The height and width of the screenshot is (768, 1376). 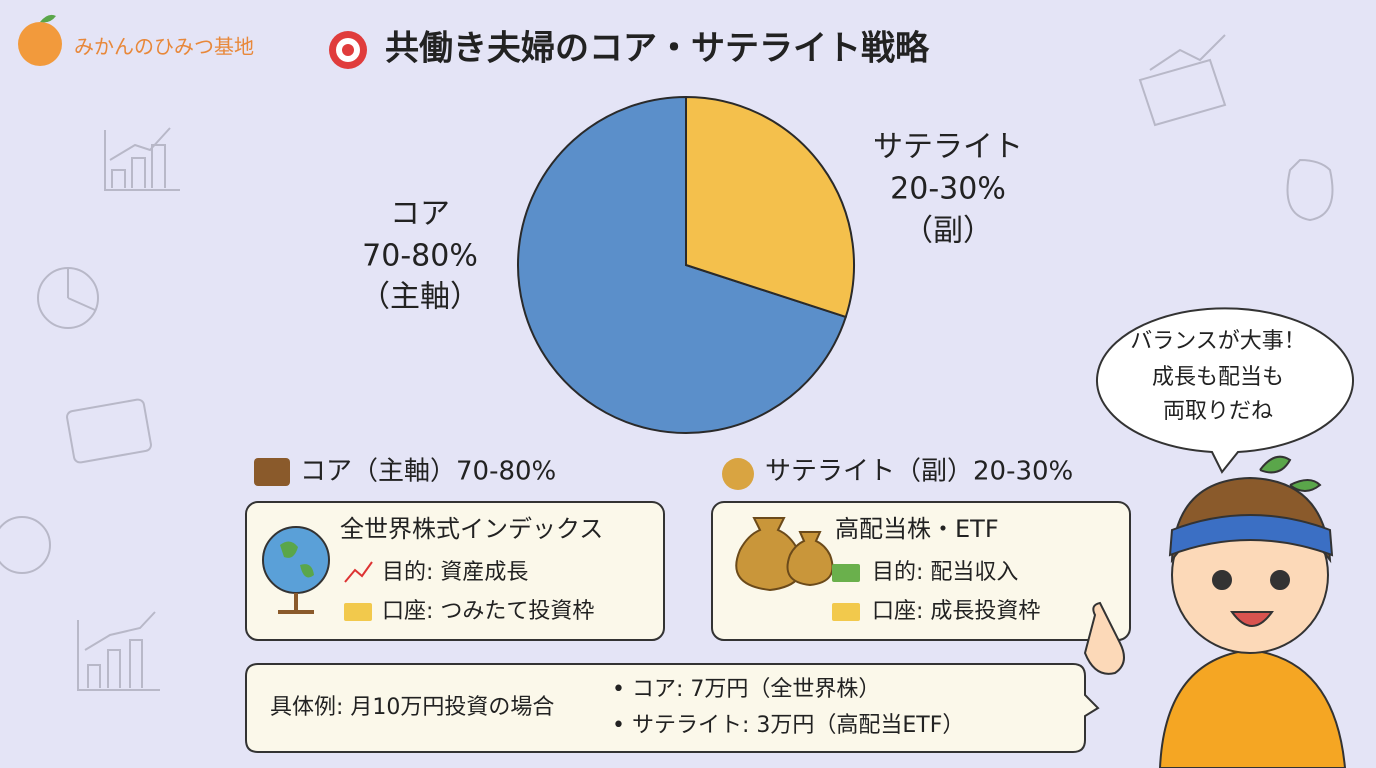 What do you see at coordinates (164, 47) in the screenshot?
I see `brand: みかんのひみつ基地` at bounding box center [164, 47].